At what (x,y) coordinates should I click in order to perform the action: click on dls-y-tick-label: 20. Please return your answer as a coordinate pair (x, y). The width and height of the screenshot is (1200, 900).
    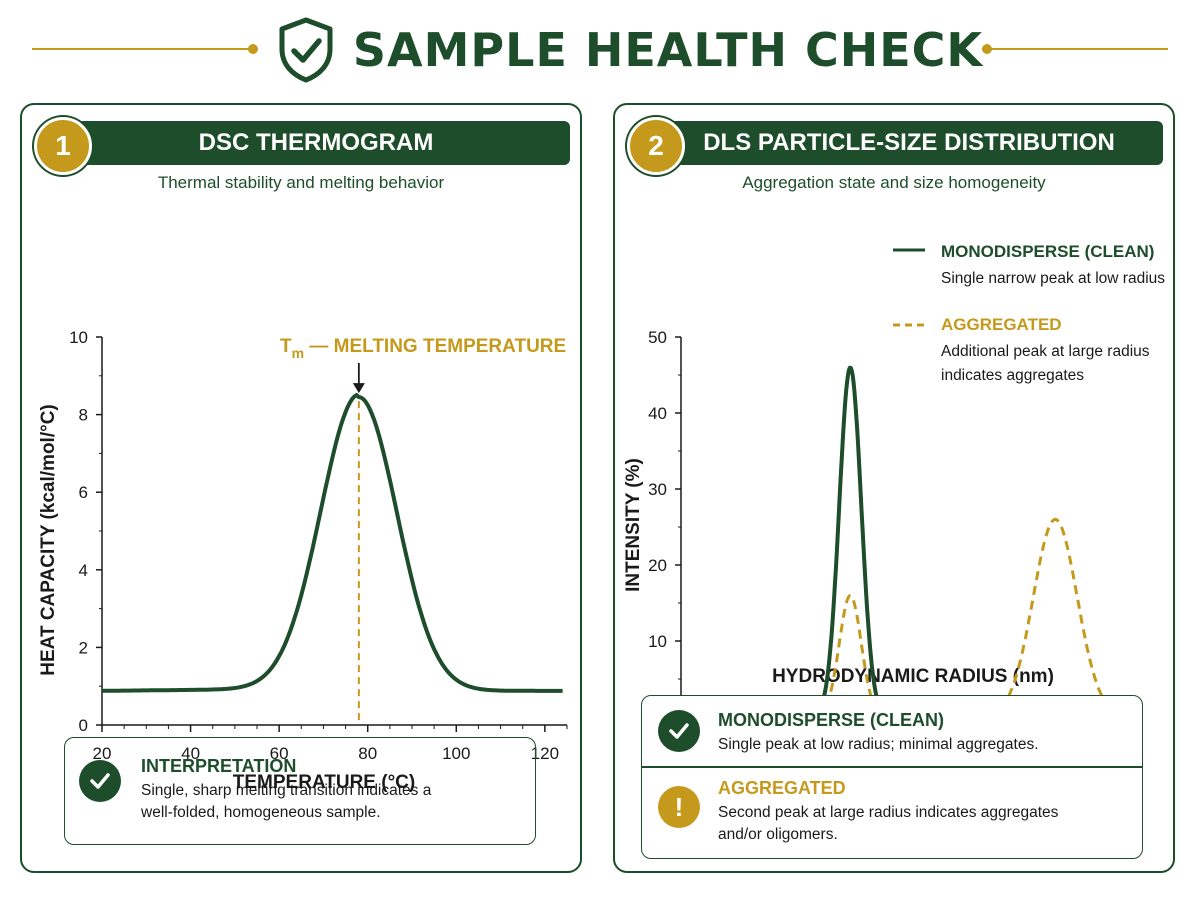
    Looking at the image, I should click on (657, 565).